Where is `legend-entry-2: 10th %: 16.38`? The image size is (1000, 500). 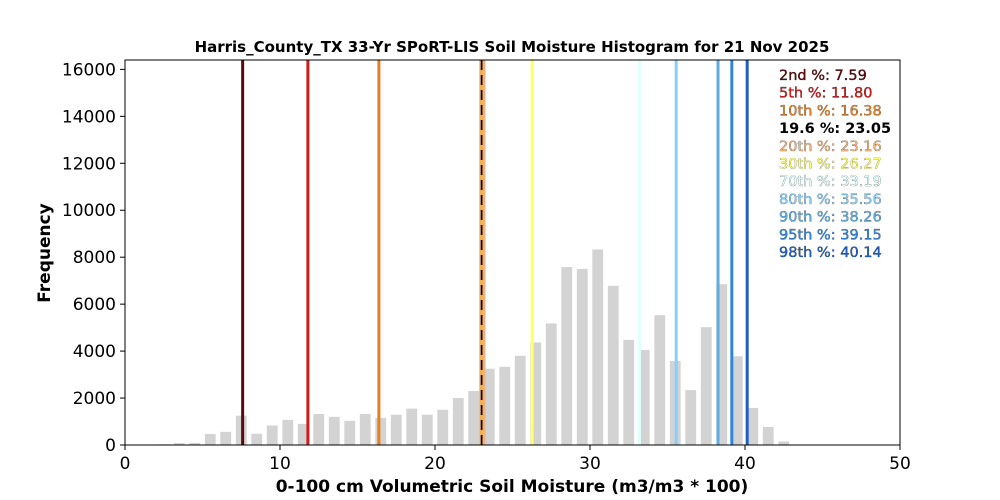
legend-entry-2: 10th %: 16.38 is located at coordinates (830, 111).